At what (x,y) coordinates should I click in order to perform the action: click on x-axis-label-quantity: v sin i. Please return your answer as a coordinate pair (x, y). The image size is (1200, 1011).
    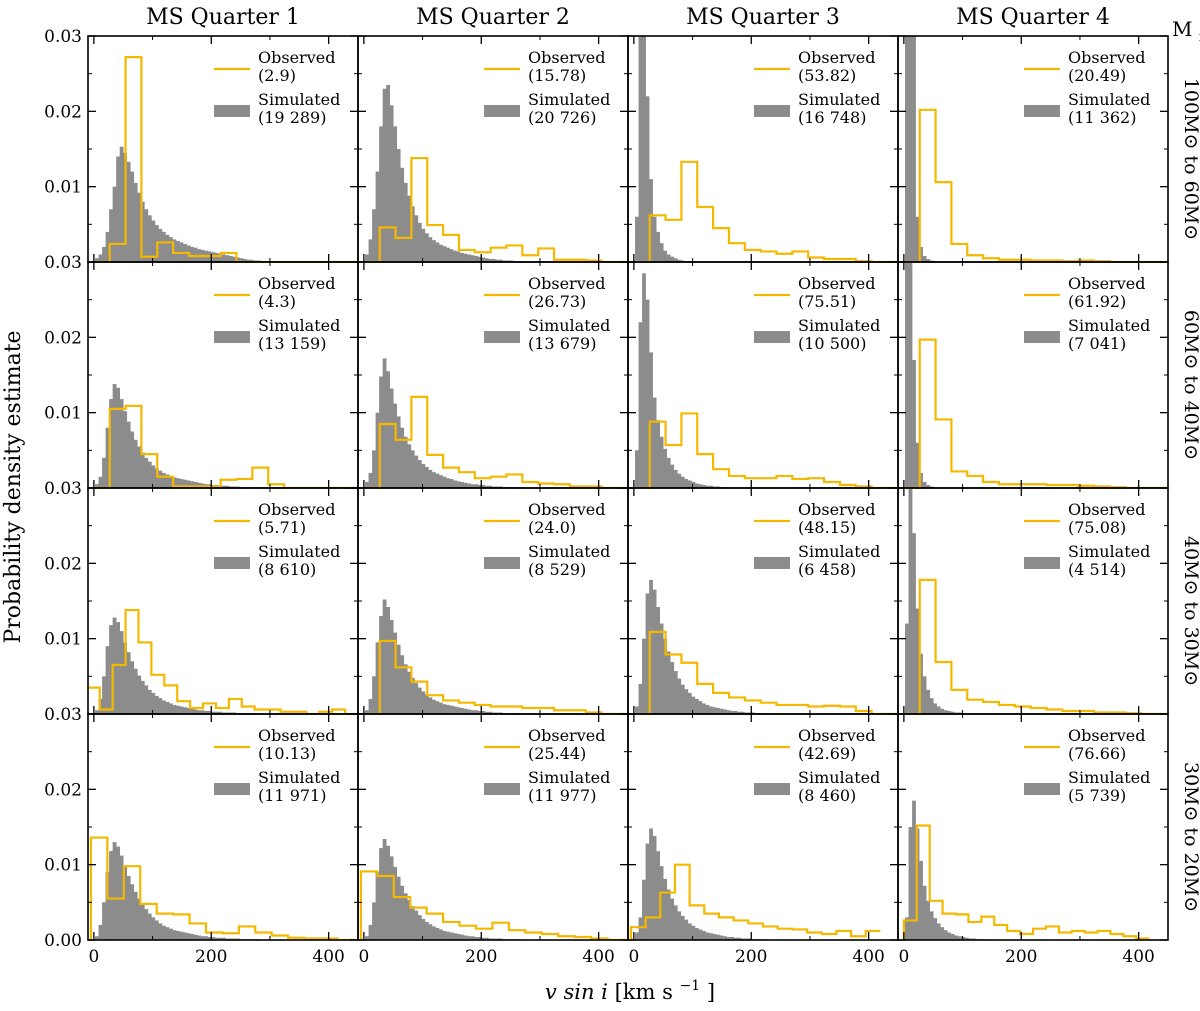
    Looking at the image, I should click on (576, 992).